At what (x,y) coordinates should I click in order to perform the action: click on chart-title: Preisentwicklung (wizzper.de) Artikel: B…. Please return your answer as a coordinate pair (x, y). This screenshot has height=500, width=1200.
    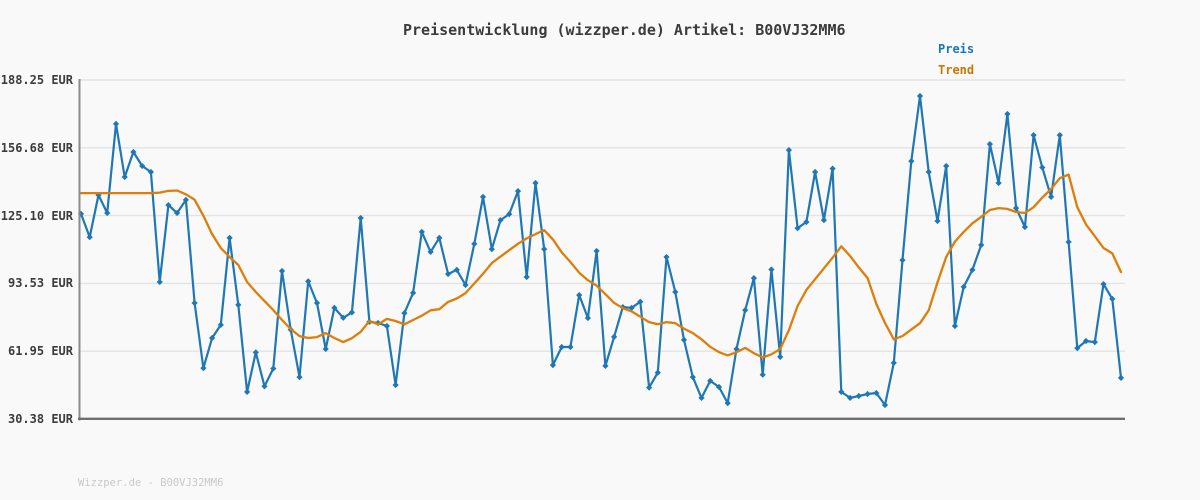
    Looking at the image, I should click on (624, 30).